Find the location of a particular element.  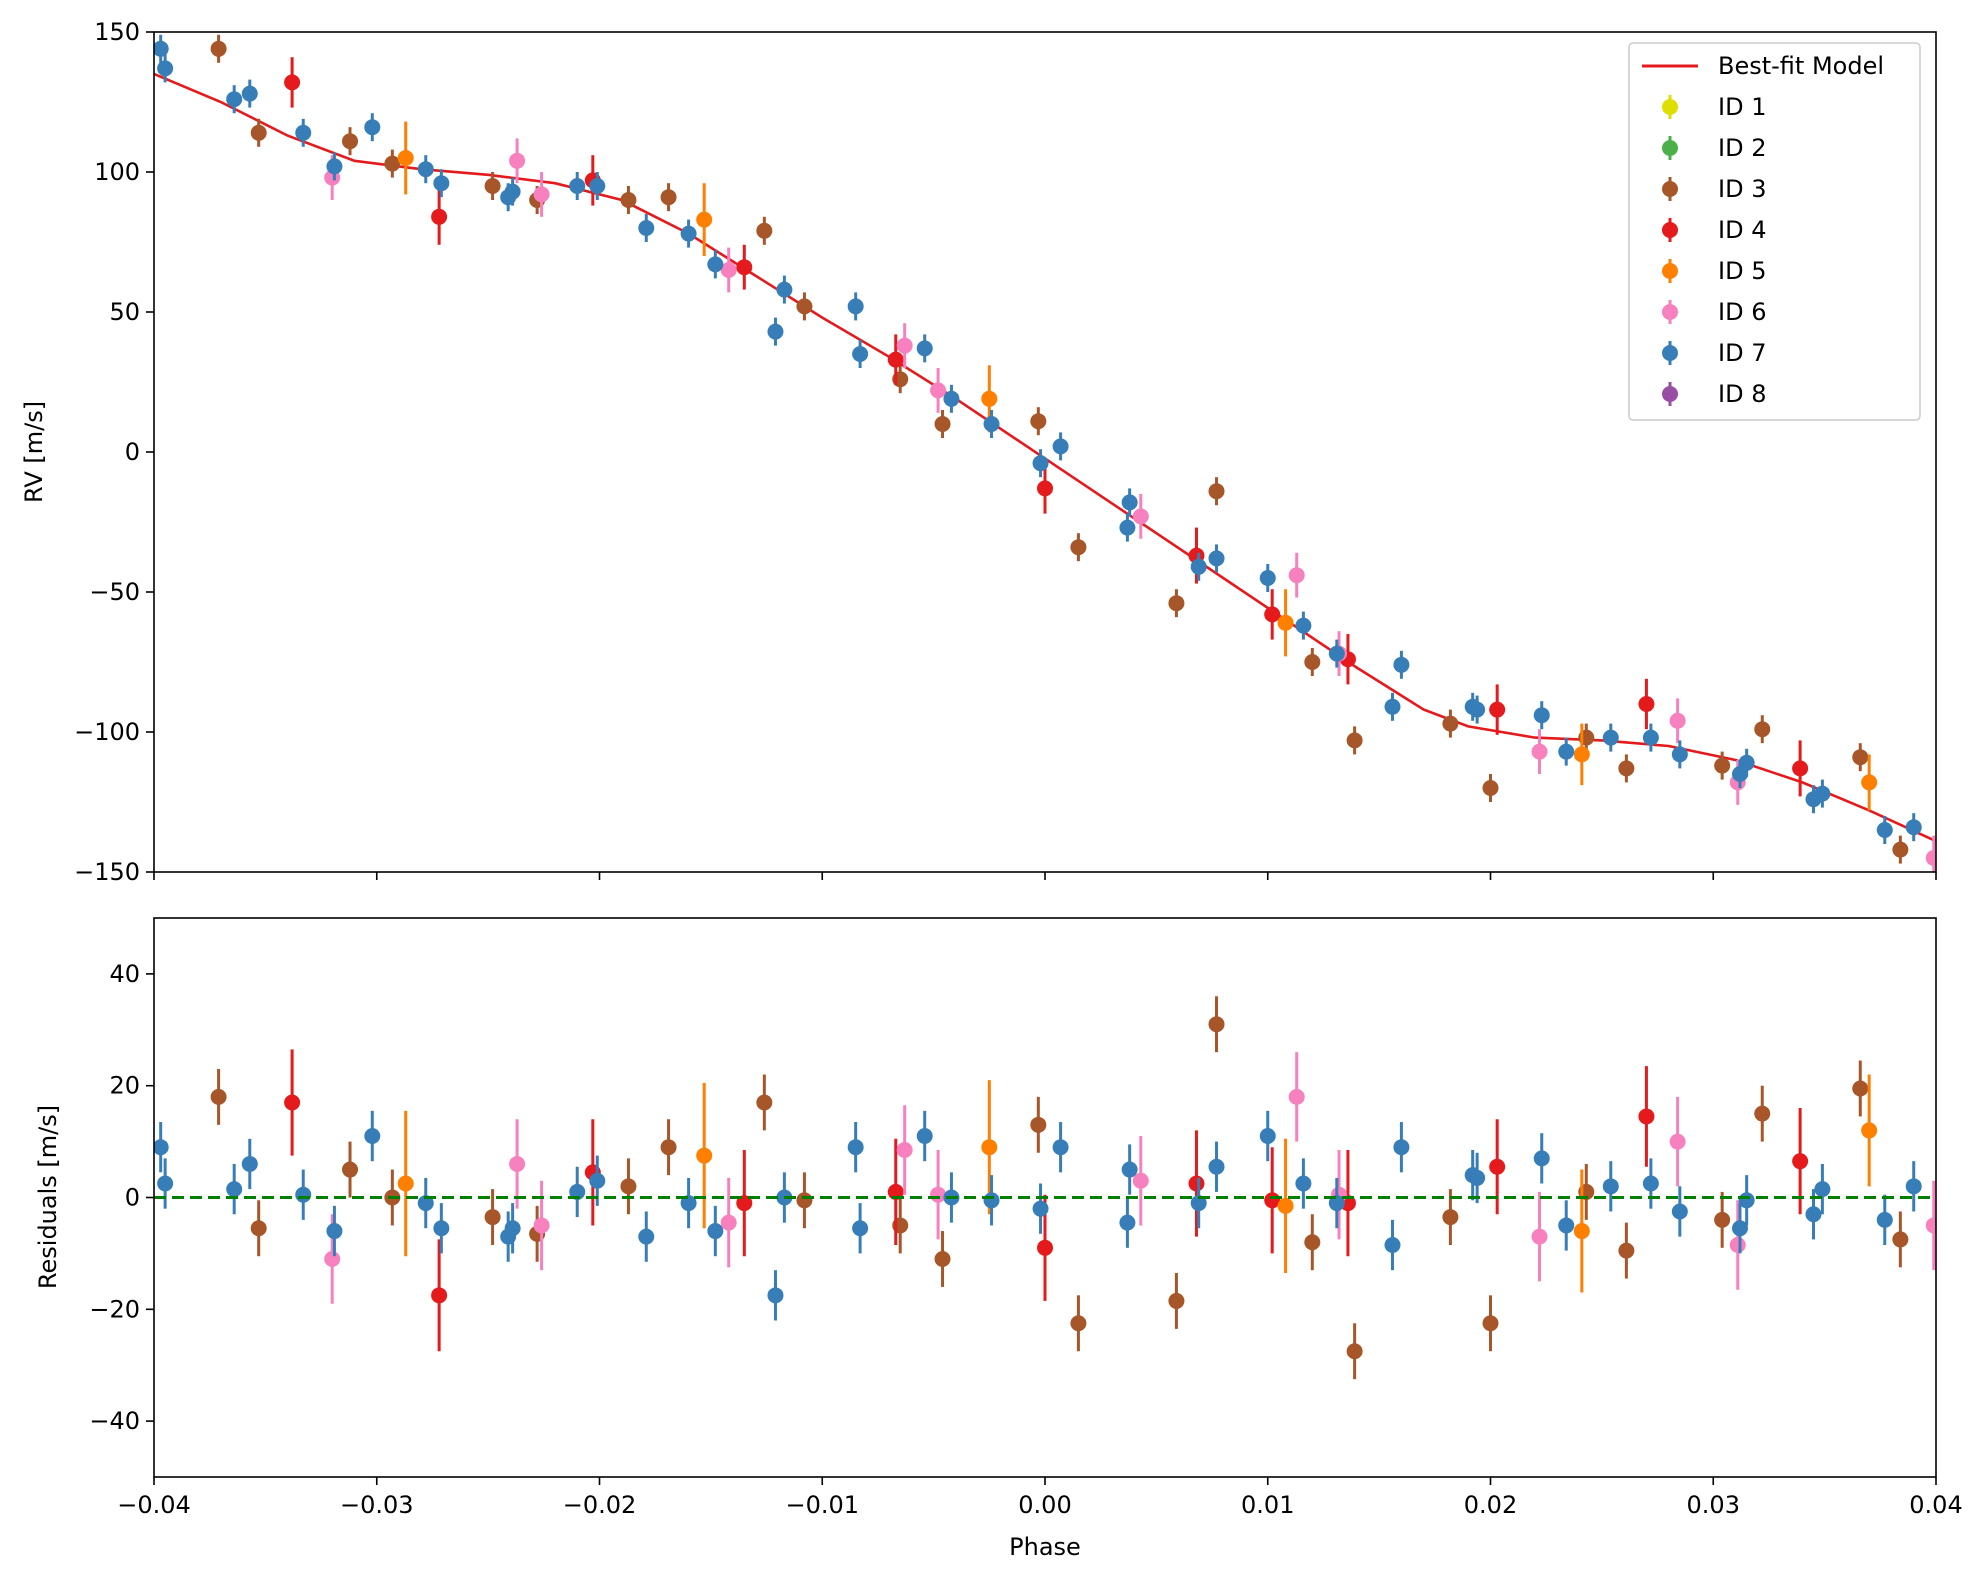

rv-y-tick-label: 150 is located at coordinates (117, 32).